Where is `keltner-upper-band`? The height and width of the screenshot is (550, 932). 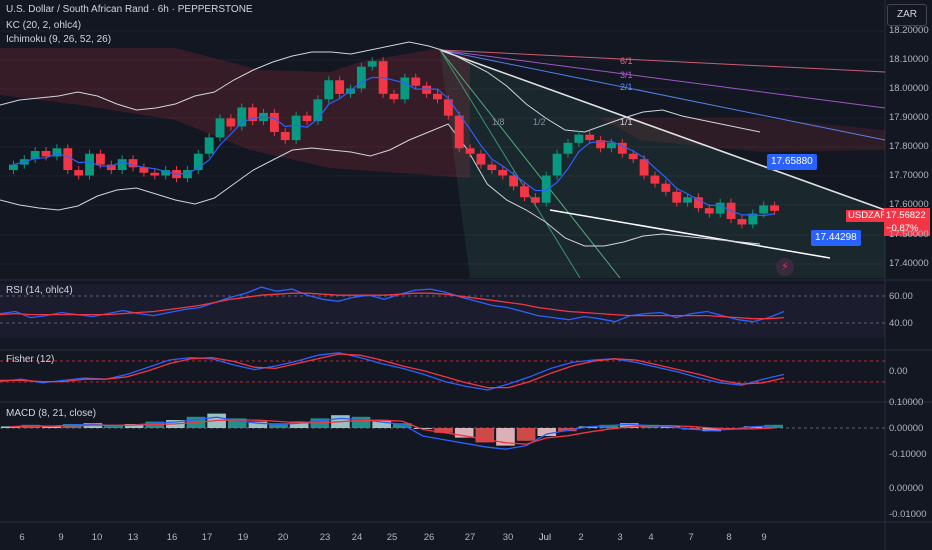
keltner-upper-band is located at coordinates (380, 87).